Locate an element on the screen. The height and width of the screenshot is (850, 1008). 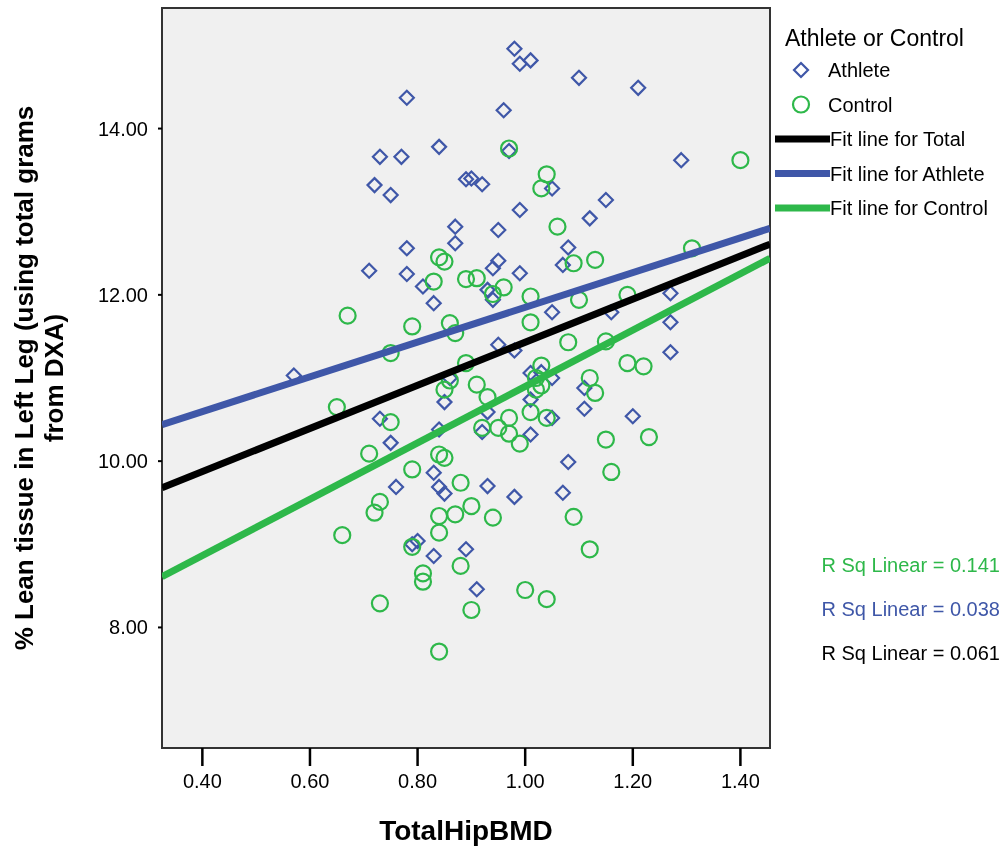
y-tick-label: 10.00 is located at coordinates (122, 461).